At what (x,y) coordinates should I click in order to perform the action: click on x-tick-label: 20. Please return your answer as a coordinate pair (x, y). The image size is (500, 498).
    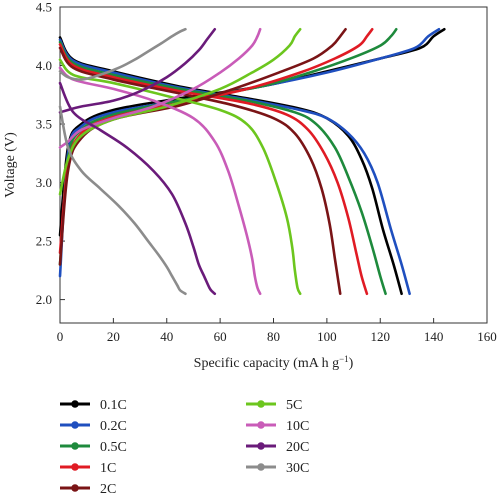
    Looking at the image, I should click on (113, 336).